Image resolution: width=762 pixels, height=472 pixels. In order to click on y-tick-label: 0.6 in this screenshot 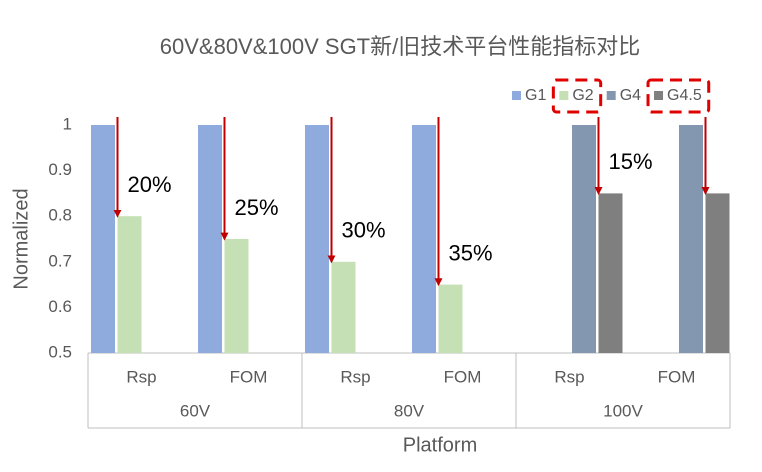, I will do `click(60, 306)`.